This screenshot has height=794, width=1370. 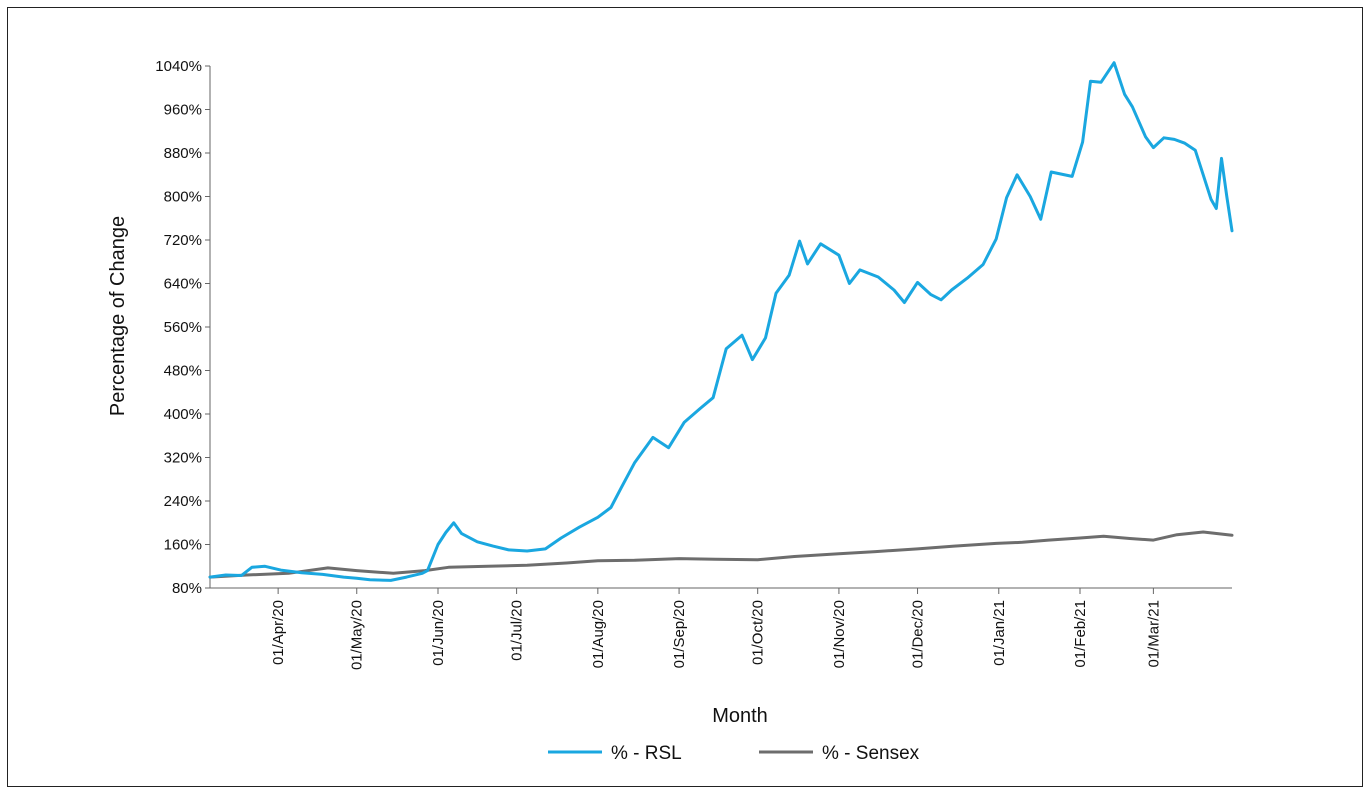 I want to click on y-tick-label: 1040%, so click(x=178, y=66).